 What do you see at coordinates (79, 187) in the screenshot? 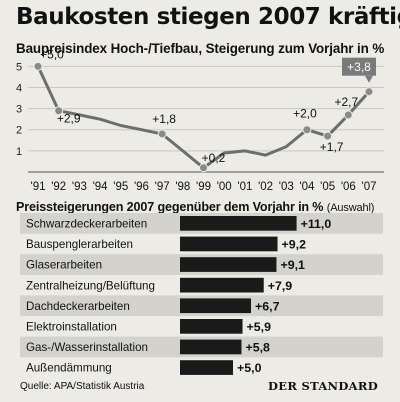
I see `x-tick-label: '93` at bounding box center [79, 187].